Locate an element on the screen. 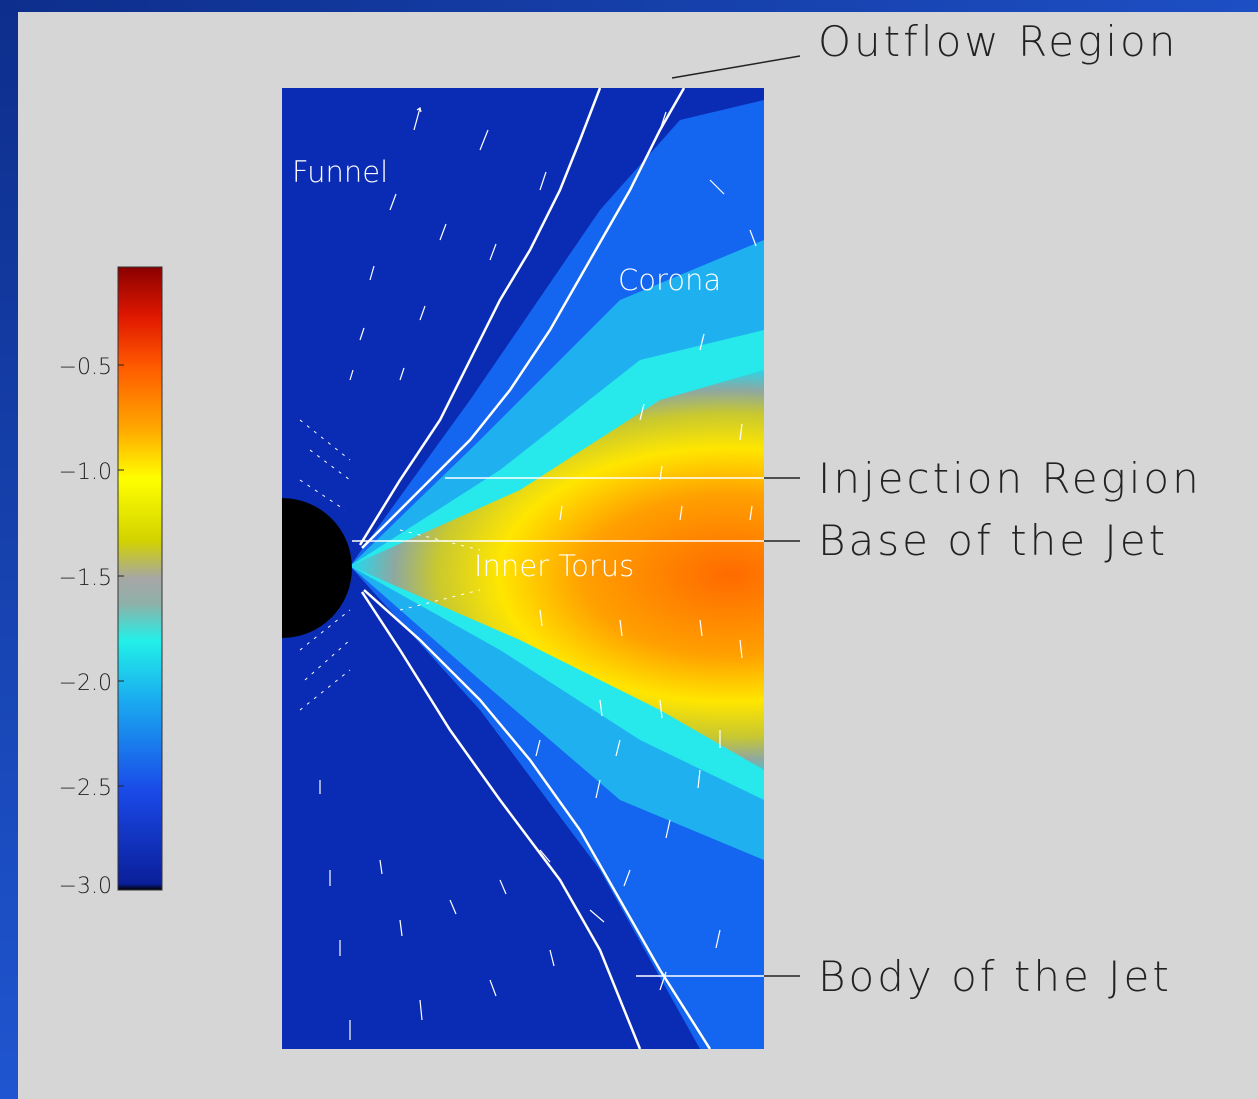  callout-leaders is located at coordinates (736, 516).